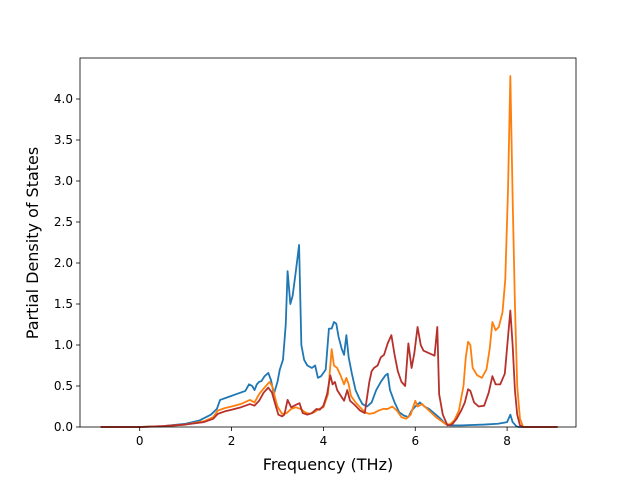  I want to click on y-tick-label: 1.5, so click(63, 304).